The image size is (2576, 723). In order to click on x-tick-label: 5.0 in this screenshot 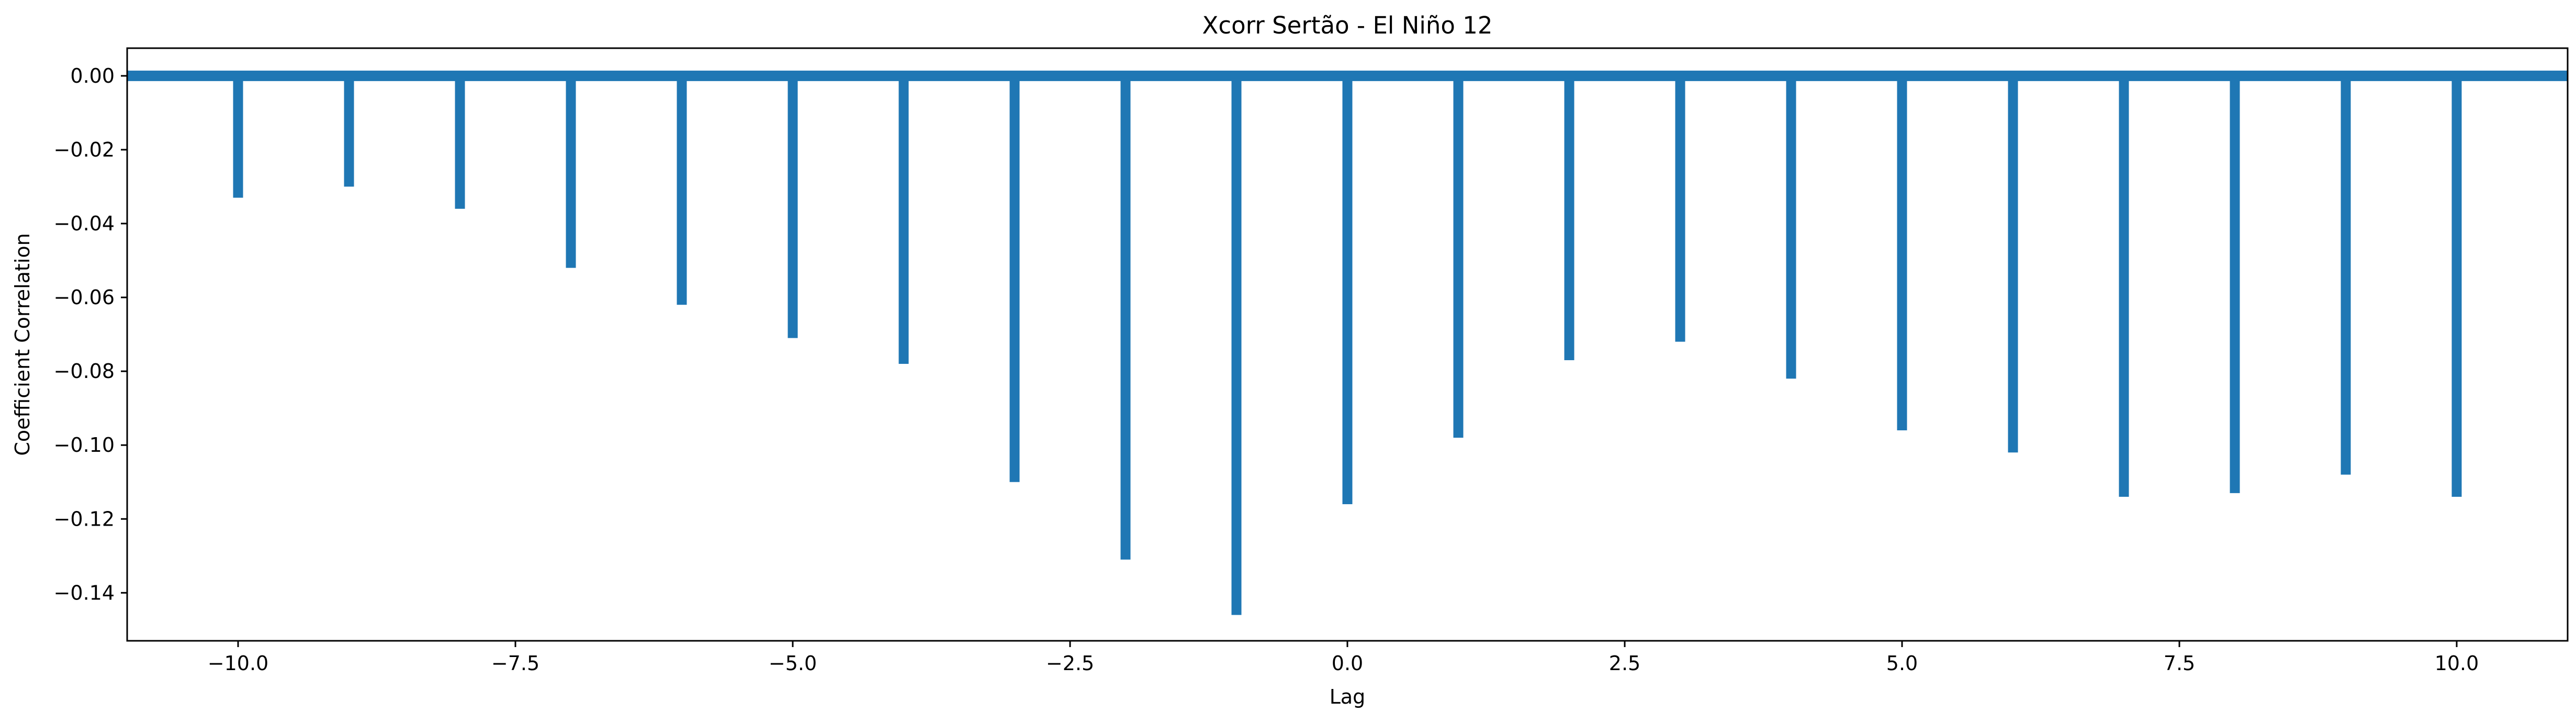, I will do `click(1902, 663)`.